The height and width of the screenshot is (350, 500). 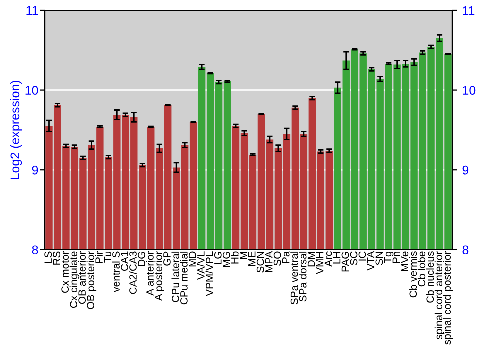 I want to click on y2-tick-label: 9, so click(x=465, y=170).